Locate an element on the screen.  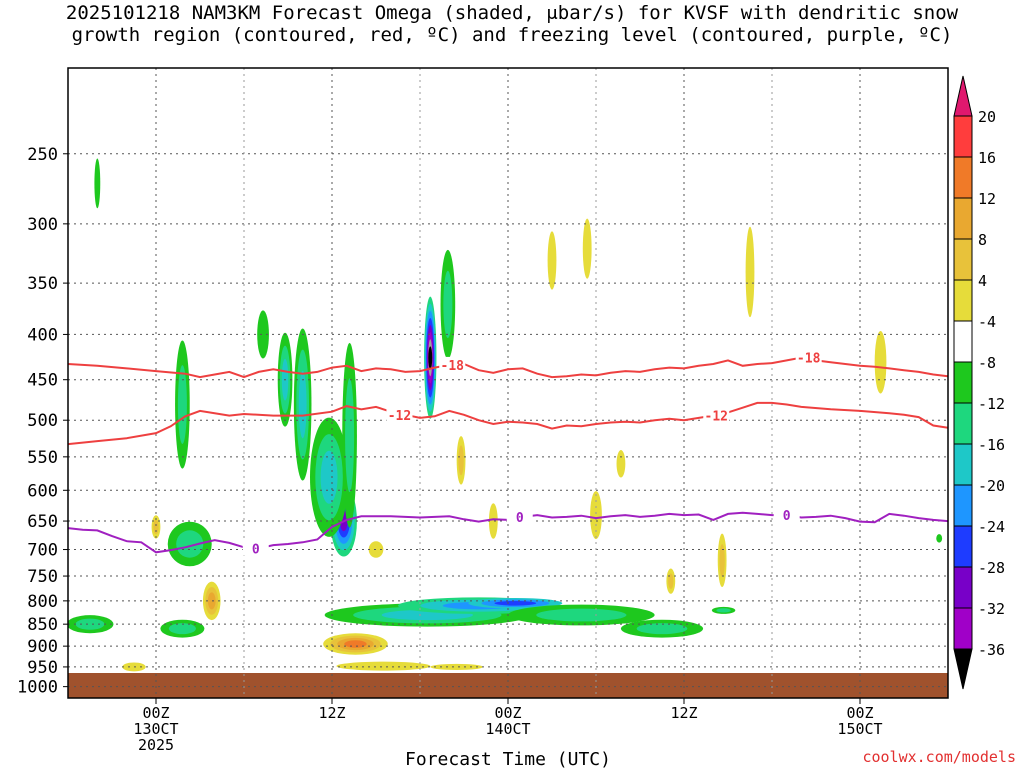
colorbar-label-0: 20 is located at coordinates (987, 117).